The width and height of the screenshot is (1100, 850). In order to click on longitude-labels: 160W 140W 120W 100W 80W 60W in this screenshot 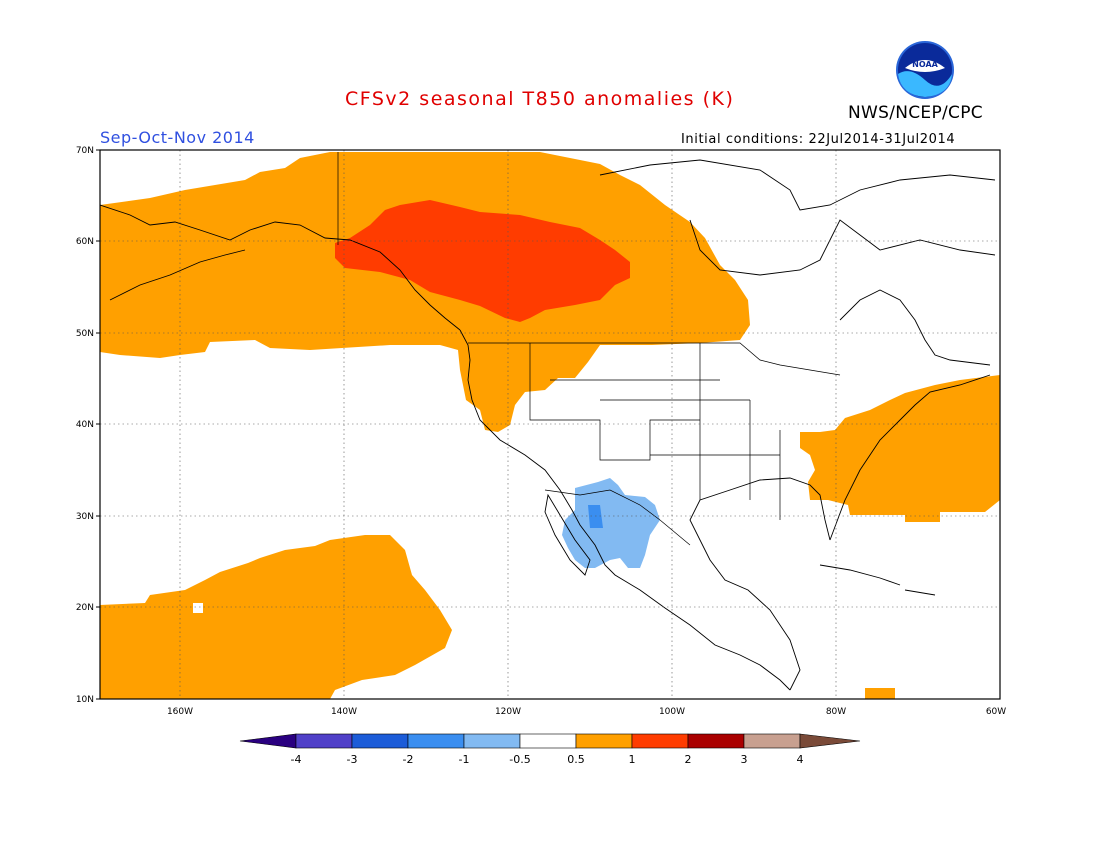, I will do `click(586, 712)`.